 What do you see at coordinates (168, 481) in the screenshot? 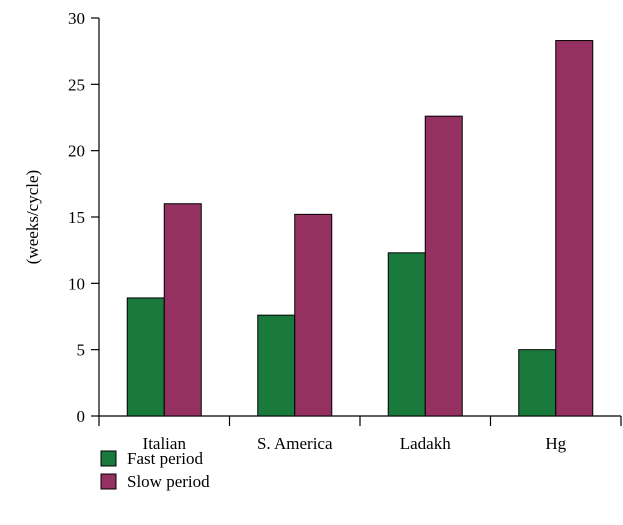
I see `legend-label: Slow period` at bounding box center [168, 481].